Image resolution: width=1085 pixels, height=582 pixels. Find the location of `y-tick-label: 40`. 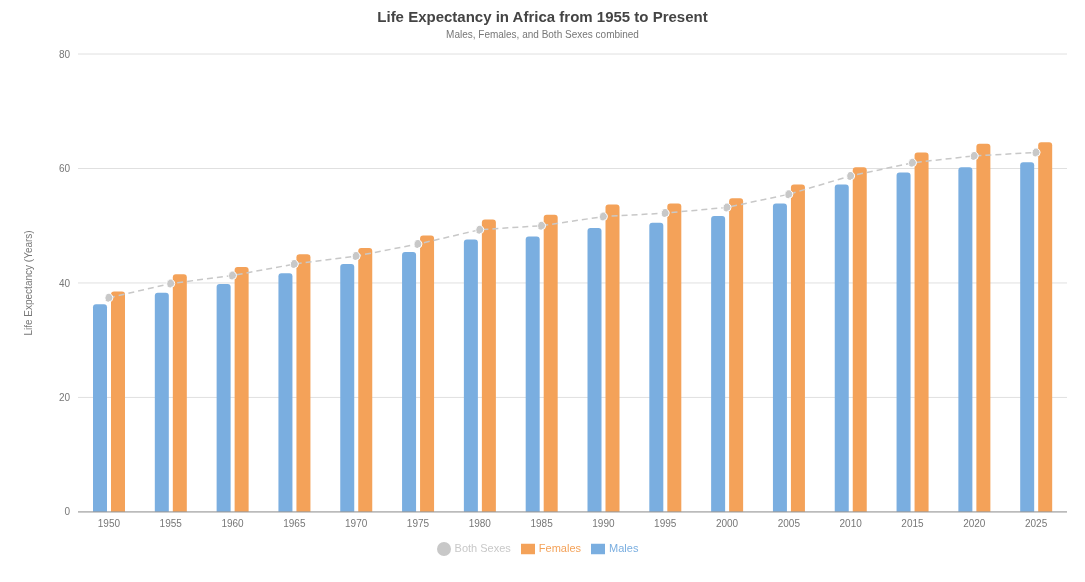

y-tick-label: 40 is located at coordinates (64, 283).